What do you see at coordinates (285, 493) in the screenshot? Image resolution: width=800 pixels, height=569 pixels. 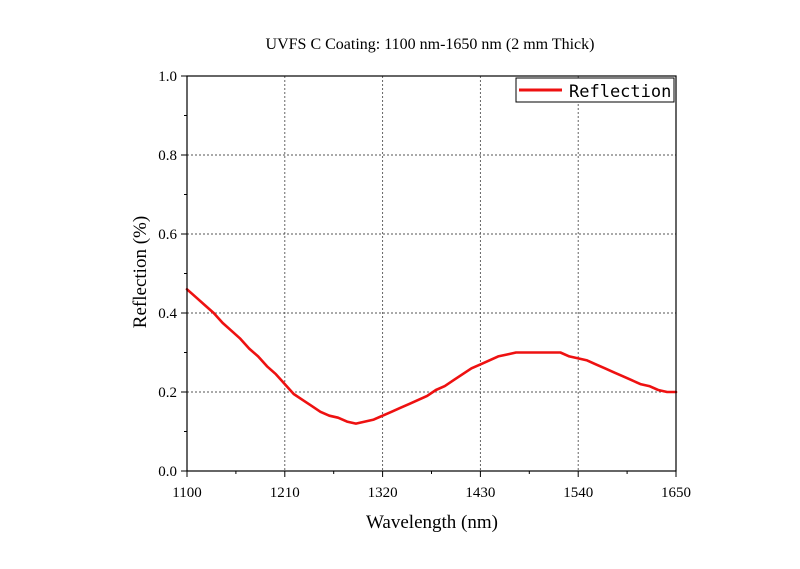 I see `x-tick-label: 1210` at bounding box center [285, 493].